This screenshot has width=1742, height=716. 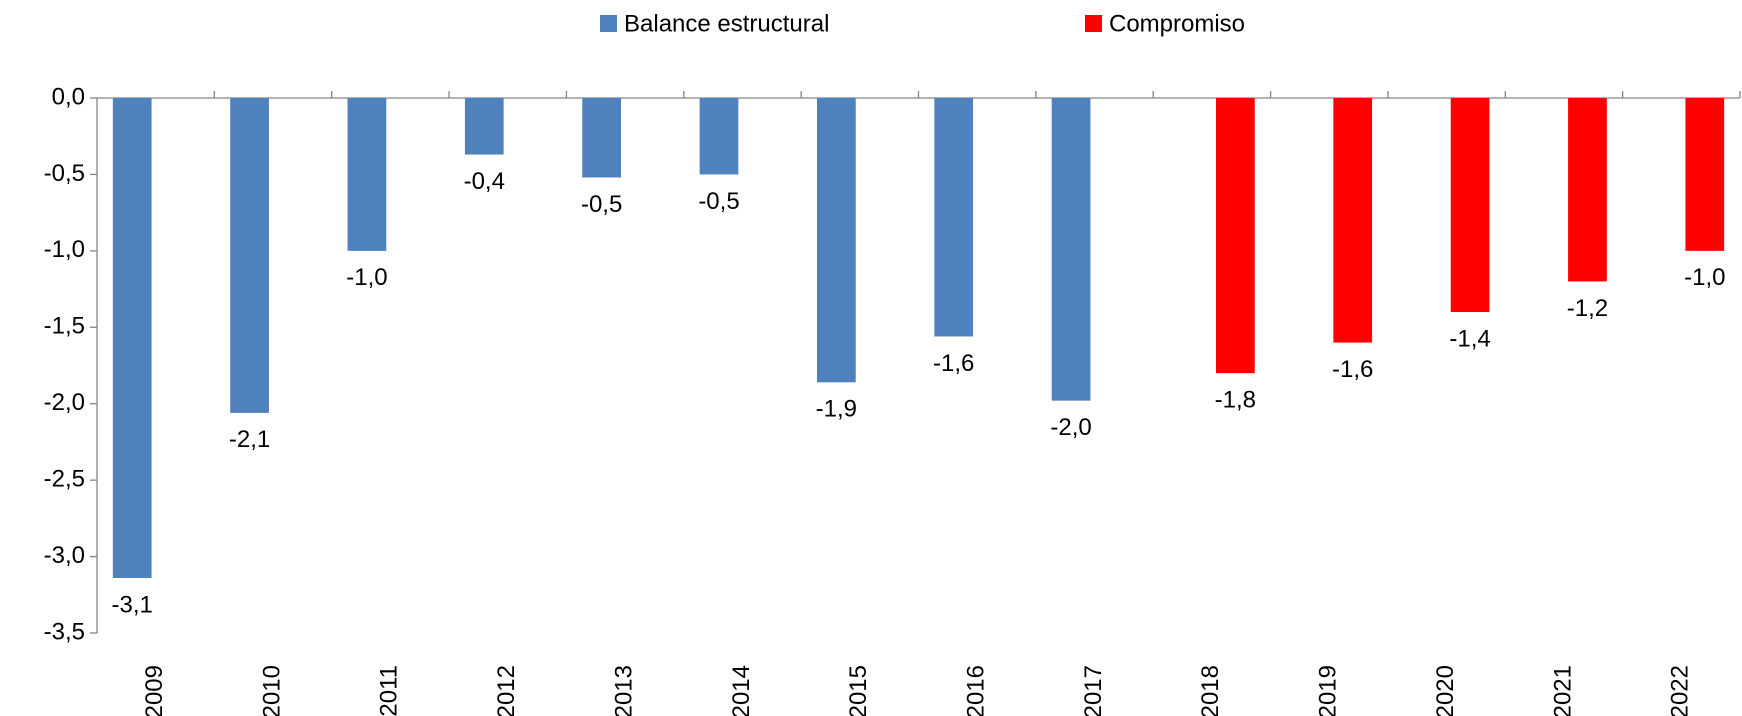 I want to click on x-tick-label: 2020, so click(x=1445, y=690).